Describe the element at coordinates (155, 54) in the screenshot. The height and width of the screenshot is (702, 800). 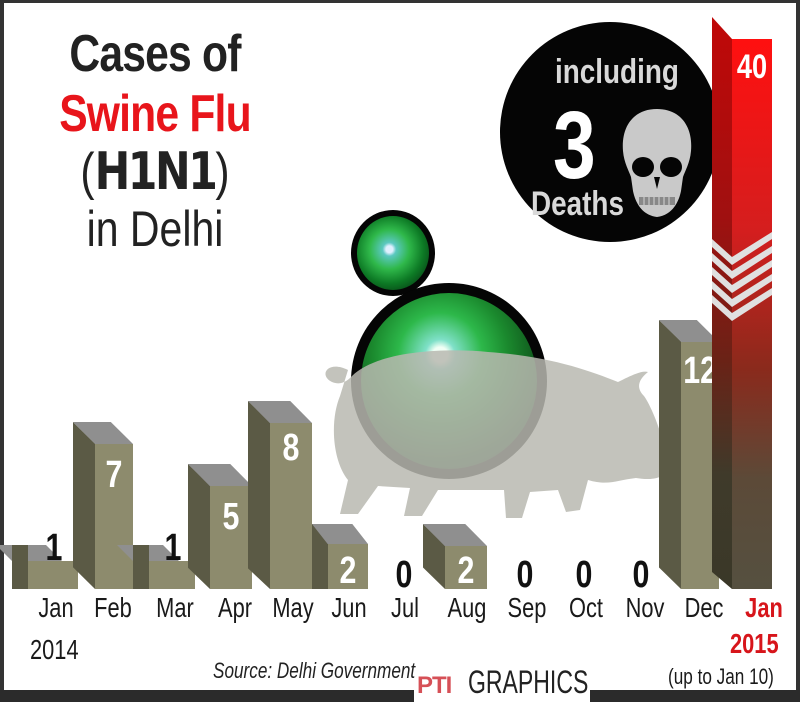
I see `title-line-1: Cases of` at that location.